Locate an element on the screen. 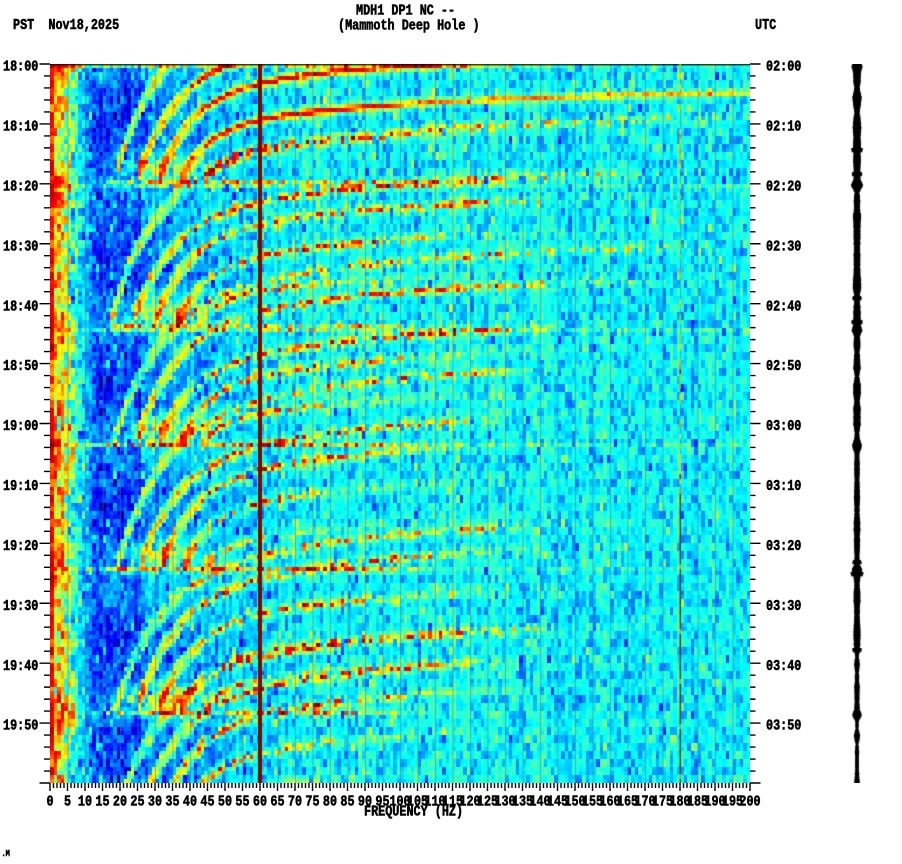 This screenshot has height=864, width=902. svg-text: 80 is located at coordinates (330, 802).